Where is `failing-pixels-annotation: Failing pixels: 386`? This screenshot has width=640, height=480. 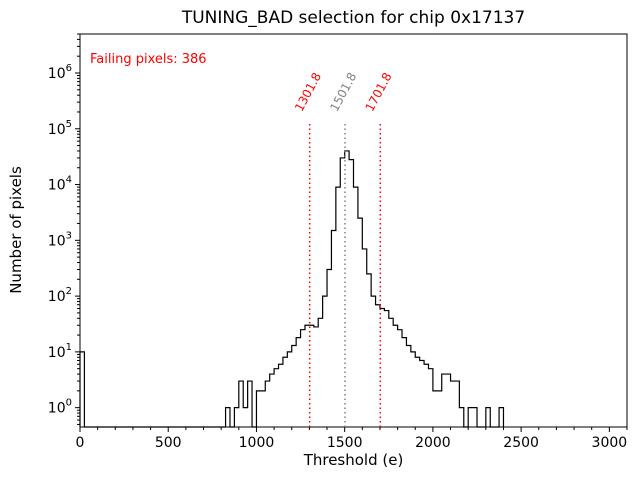 failing-pixels-annotation: Failing pixels: 386 is located at coordinates (148, 59).